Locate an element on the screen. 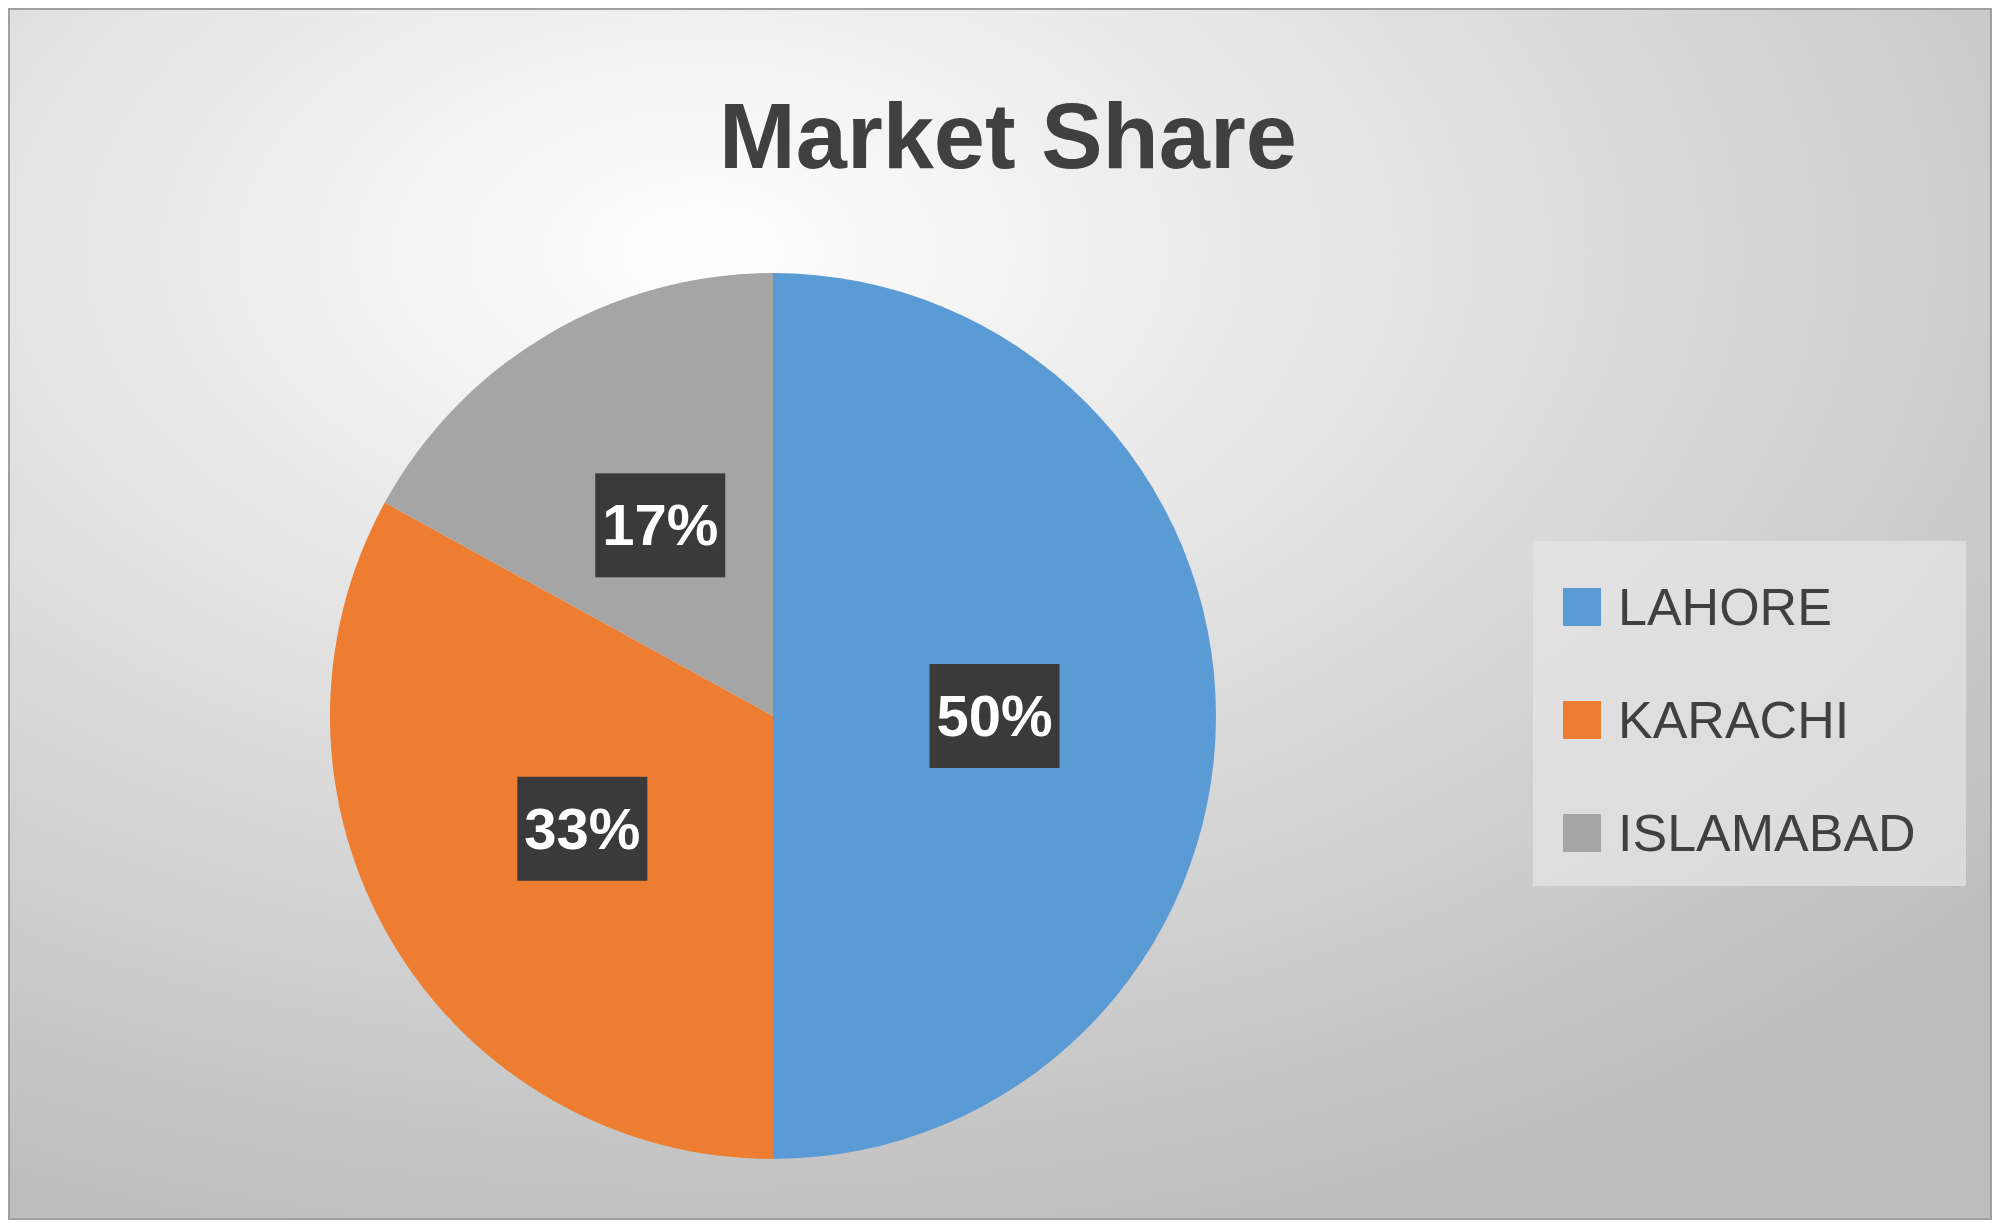 This screenshot has width=2000, height=1228. chart-title: Market Share is located at coordinates (1008, 136).